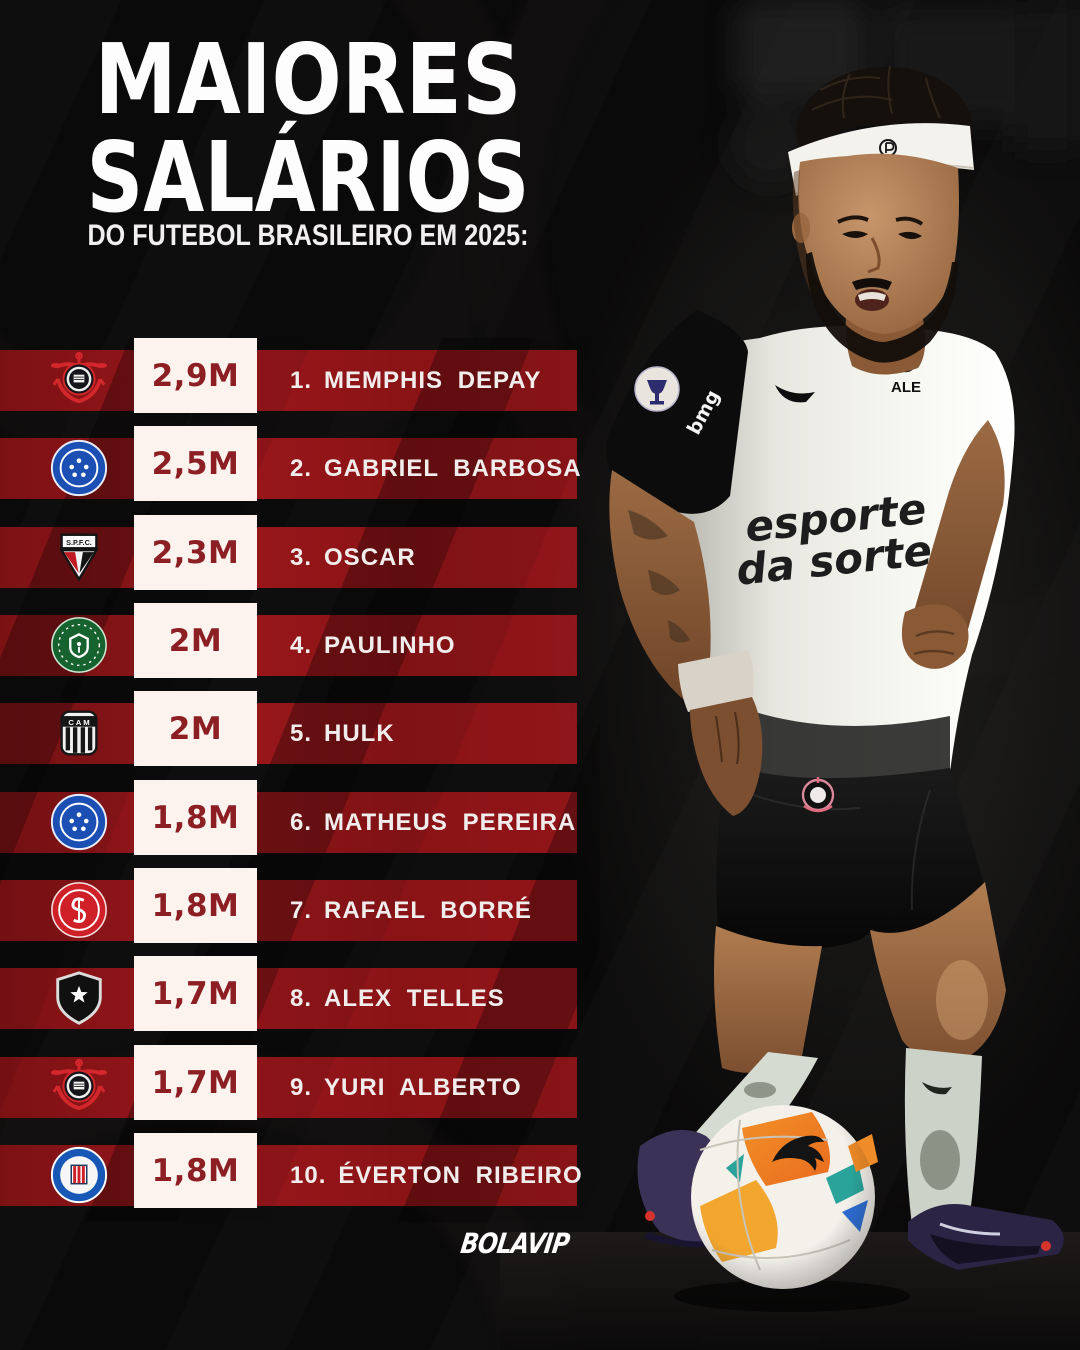 The height and width of the screenshot is (1350, 1080). Describe the element at coordinates (414, 998) in the screenshot. I see `player-name-text: ALEX TELLES` at that location.